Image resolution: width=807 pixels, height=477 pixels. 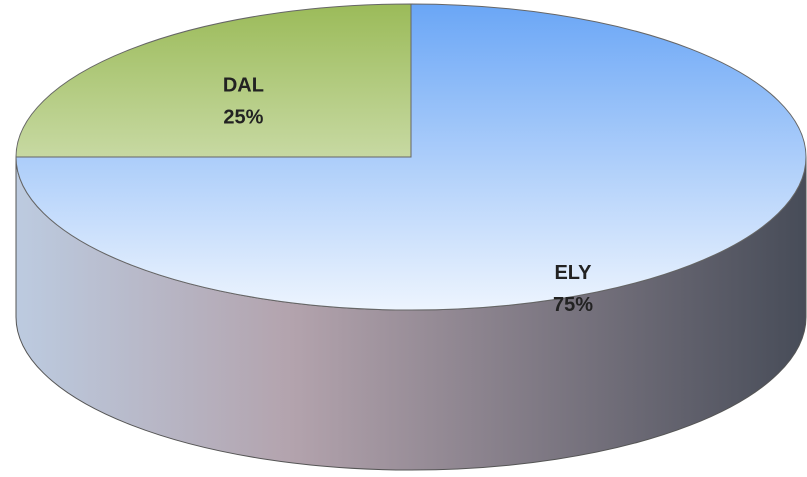 I want to click on slice-label: ELY, so click(x=573, y=273).